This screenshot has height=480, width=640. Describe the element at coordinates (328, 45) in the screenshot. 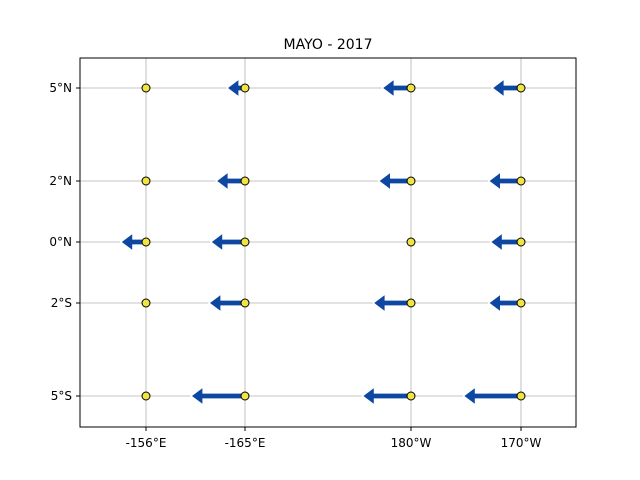

I see `chart-title: MAYO - 2017` at that location.